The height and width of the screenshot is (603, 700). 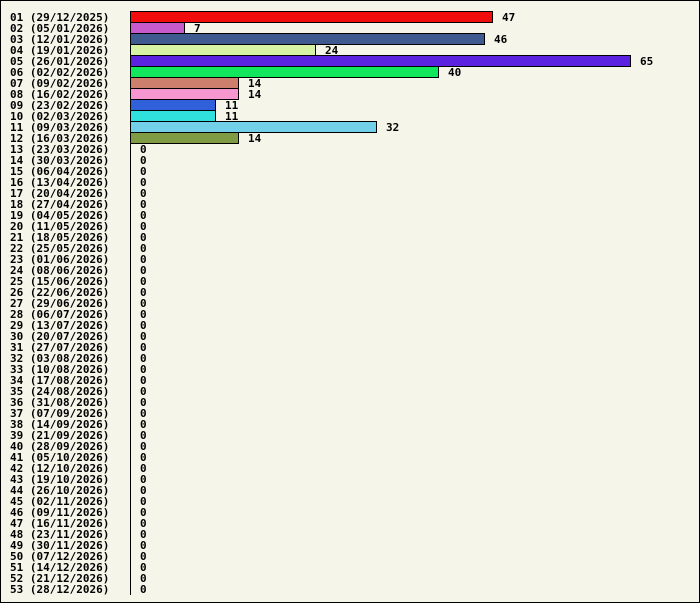 I want to click on category-label: 09 (23/02/2026), so click(x=60, y=105).